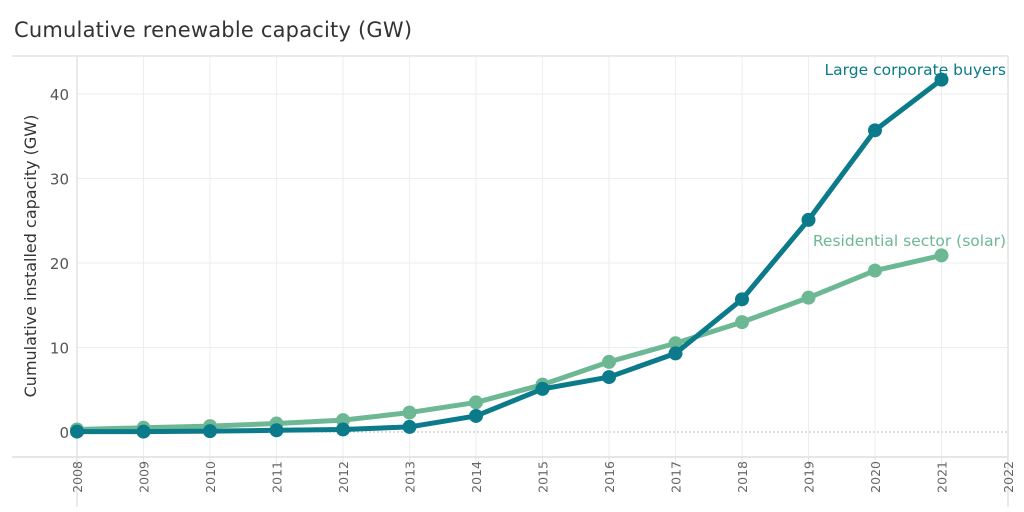  I want to click on x-tick-label: 2014, so click(476, 477).